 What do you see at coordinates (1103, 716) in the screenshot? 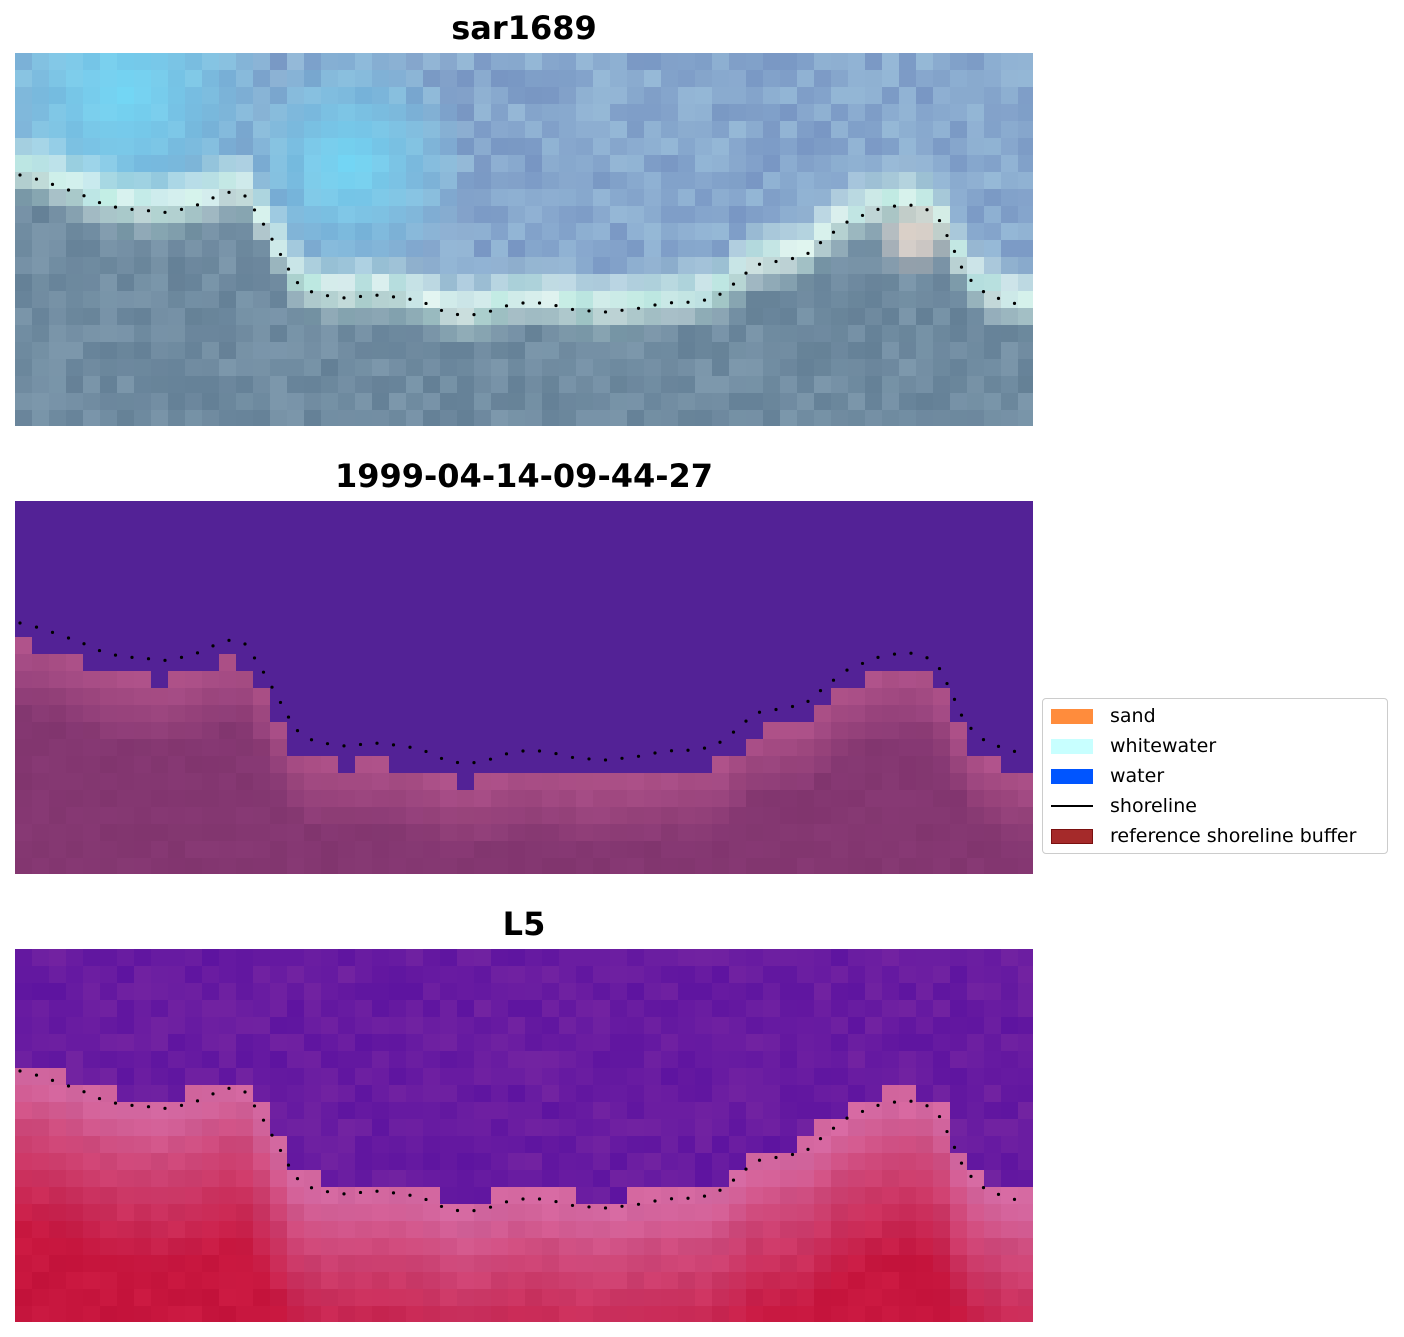
I see `legend-item-sand: sand` at bounding box center [1103, 716].